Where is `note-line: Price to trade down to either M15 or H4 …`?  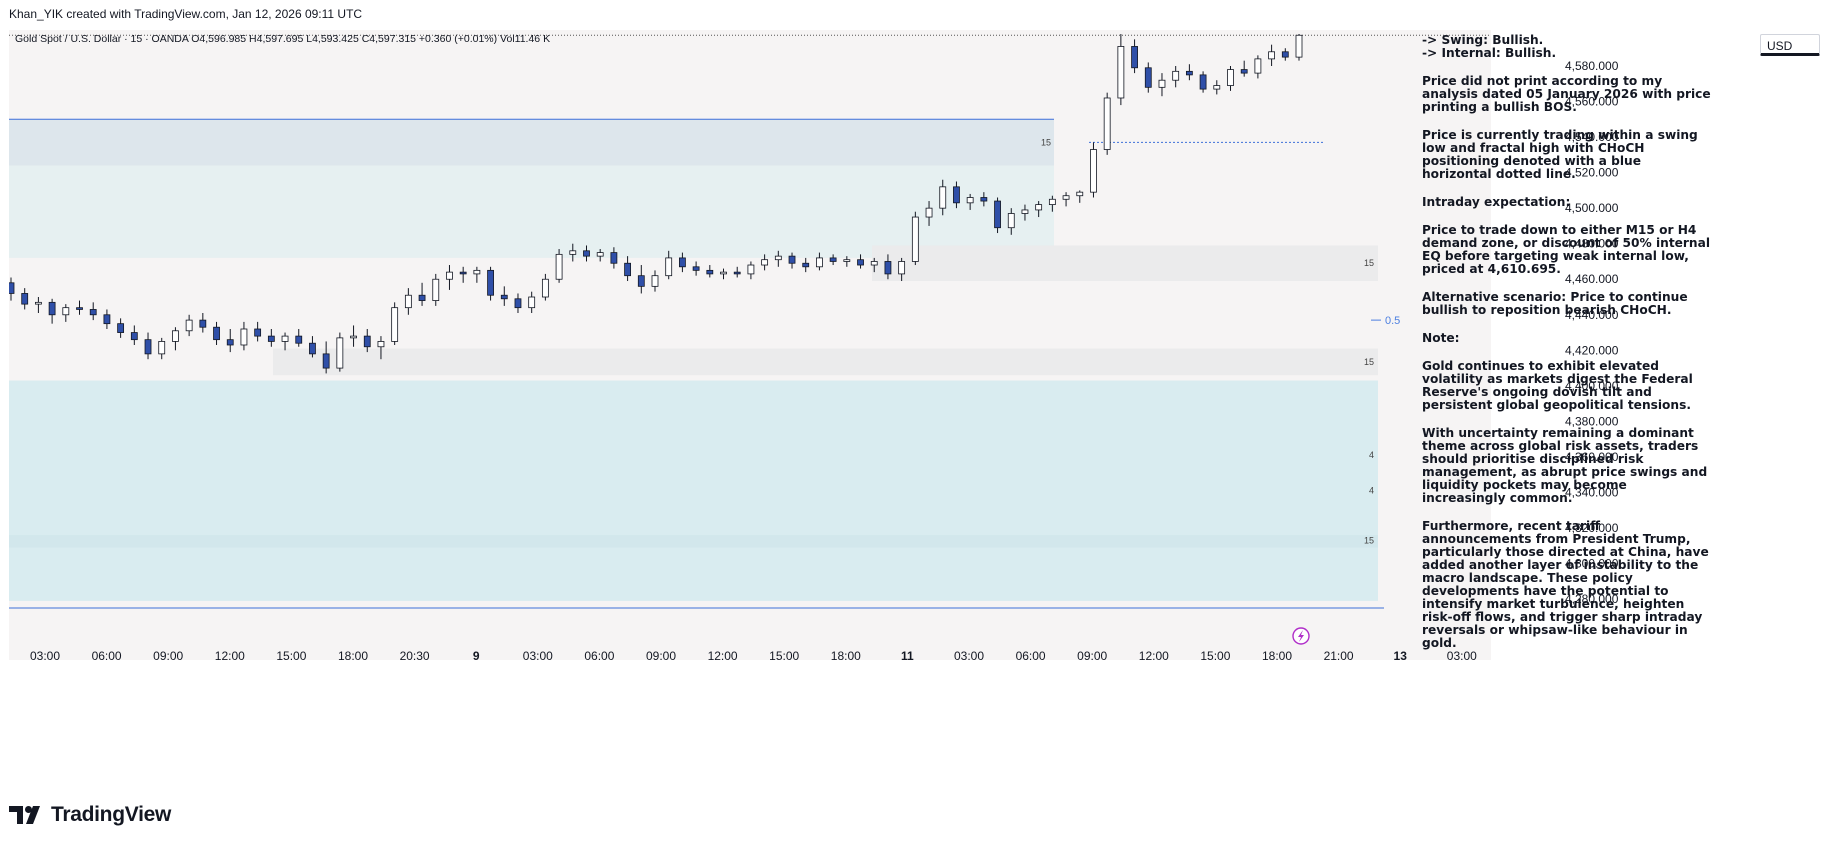
note-line: Price to trade down to either M15 or H4 … is located at coordinates (1566, 249).